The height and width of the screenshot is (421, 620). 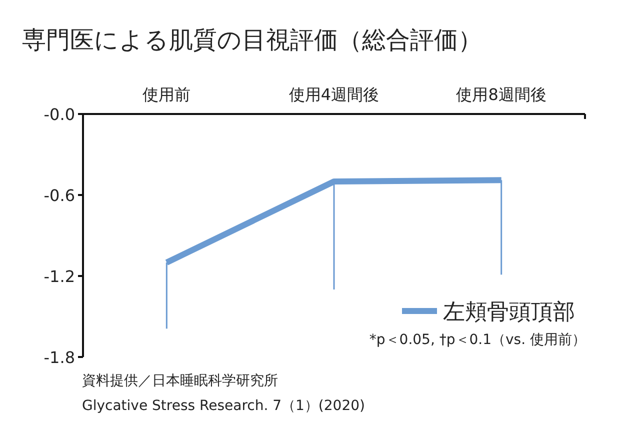 I want to click on legend: 左頬骨頭頂部, so click(x=488, y=312).